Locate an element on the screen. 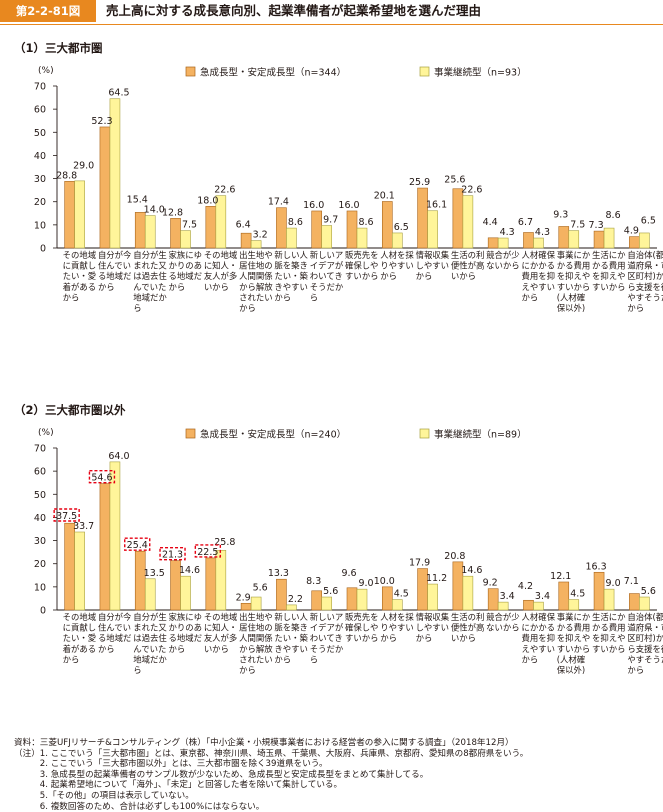 This screenshot has width=663, height=812. data-label-series2: 64.5 is located at coordinates (118, 93).